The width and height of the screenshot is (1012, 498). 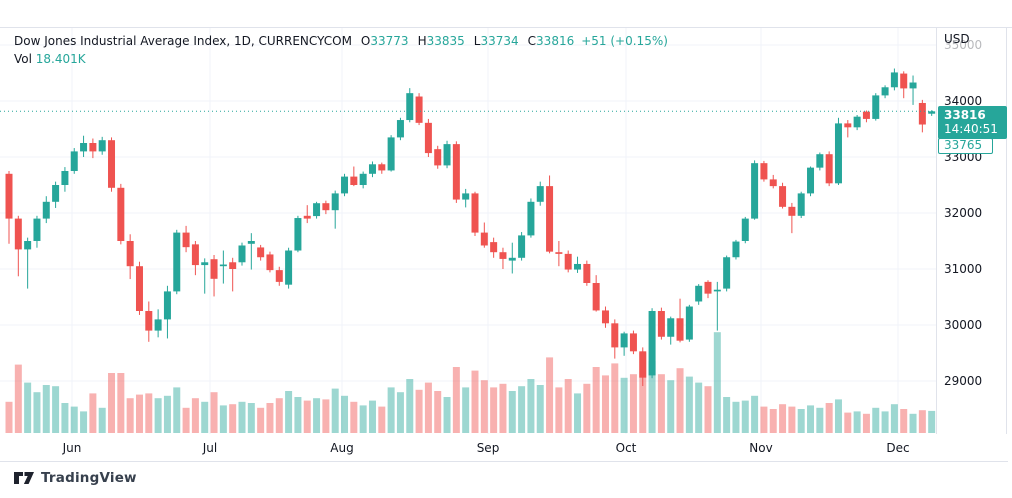 I want to click on time-axis: Jun Jul Aug Sep Oct Nov Dec, so click(x=504, y=448).